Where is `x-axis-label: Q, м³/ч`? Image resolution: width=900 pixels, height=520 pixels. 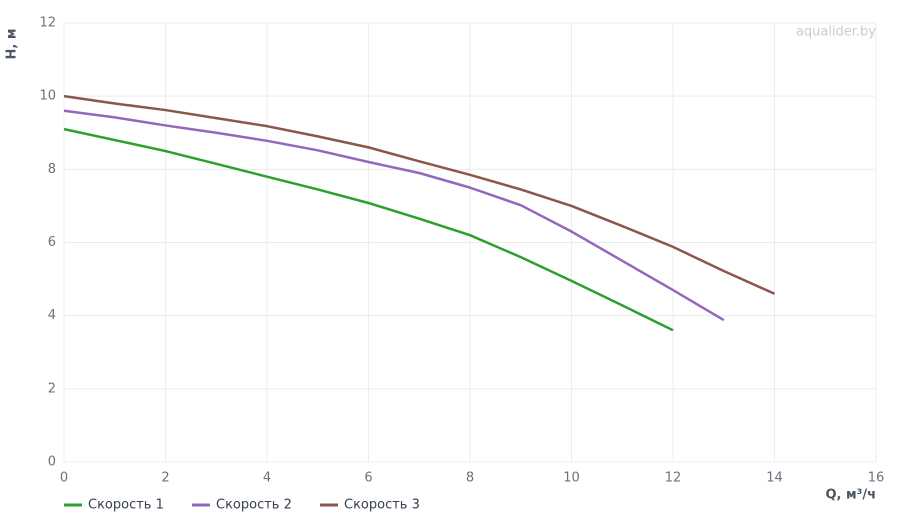
x-axis-label: Q, м³/ч is located at coordinates (850, 495).